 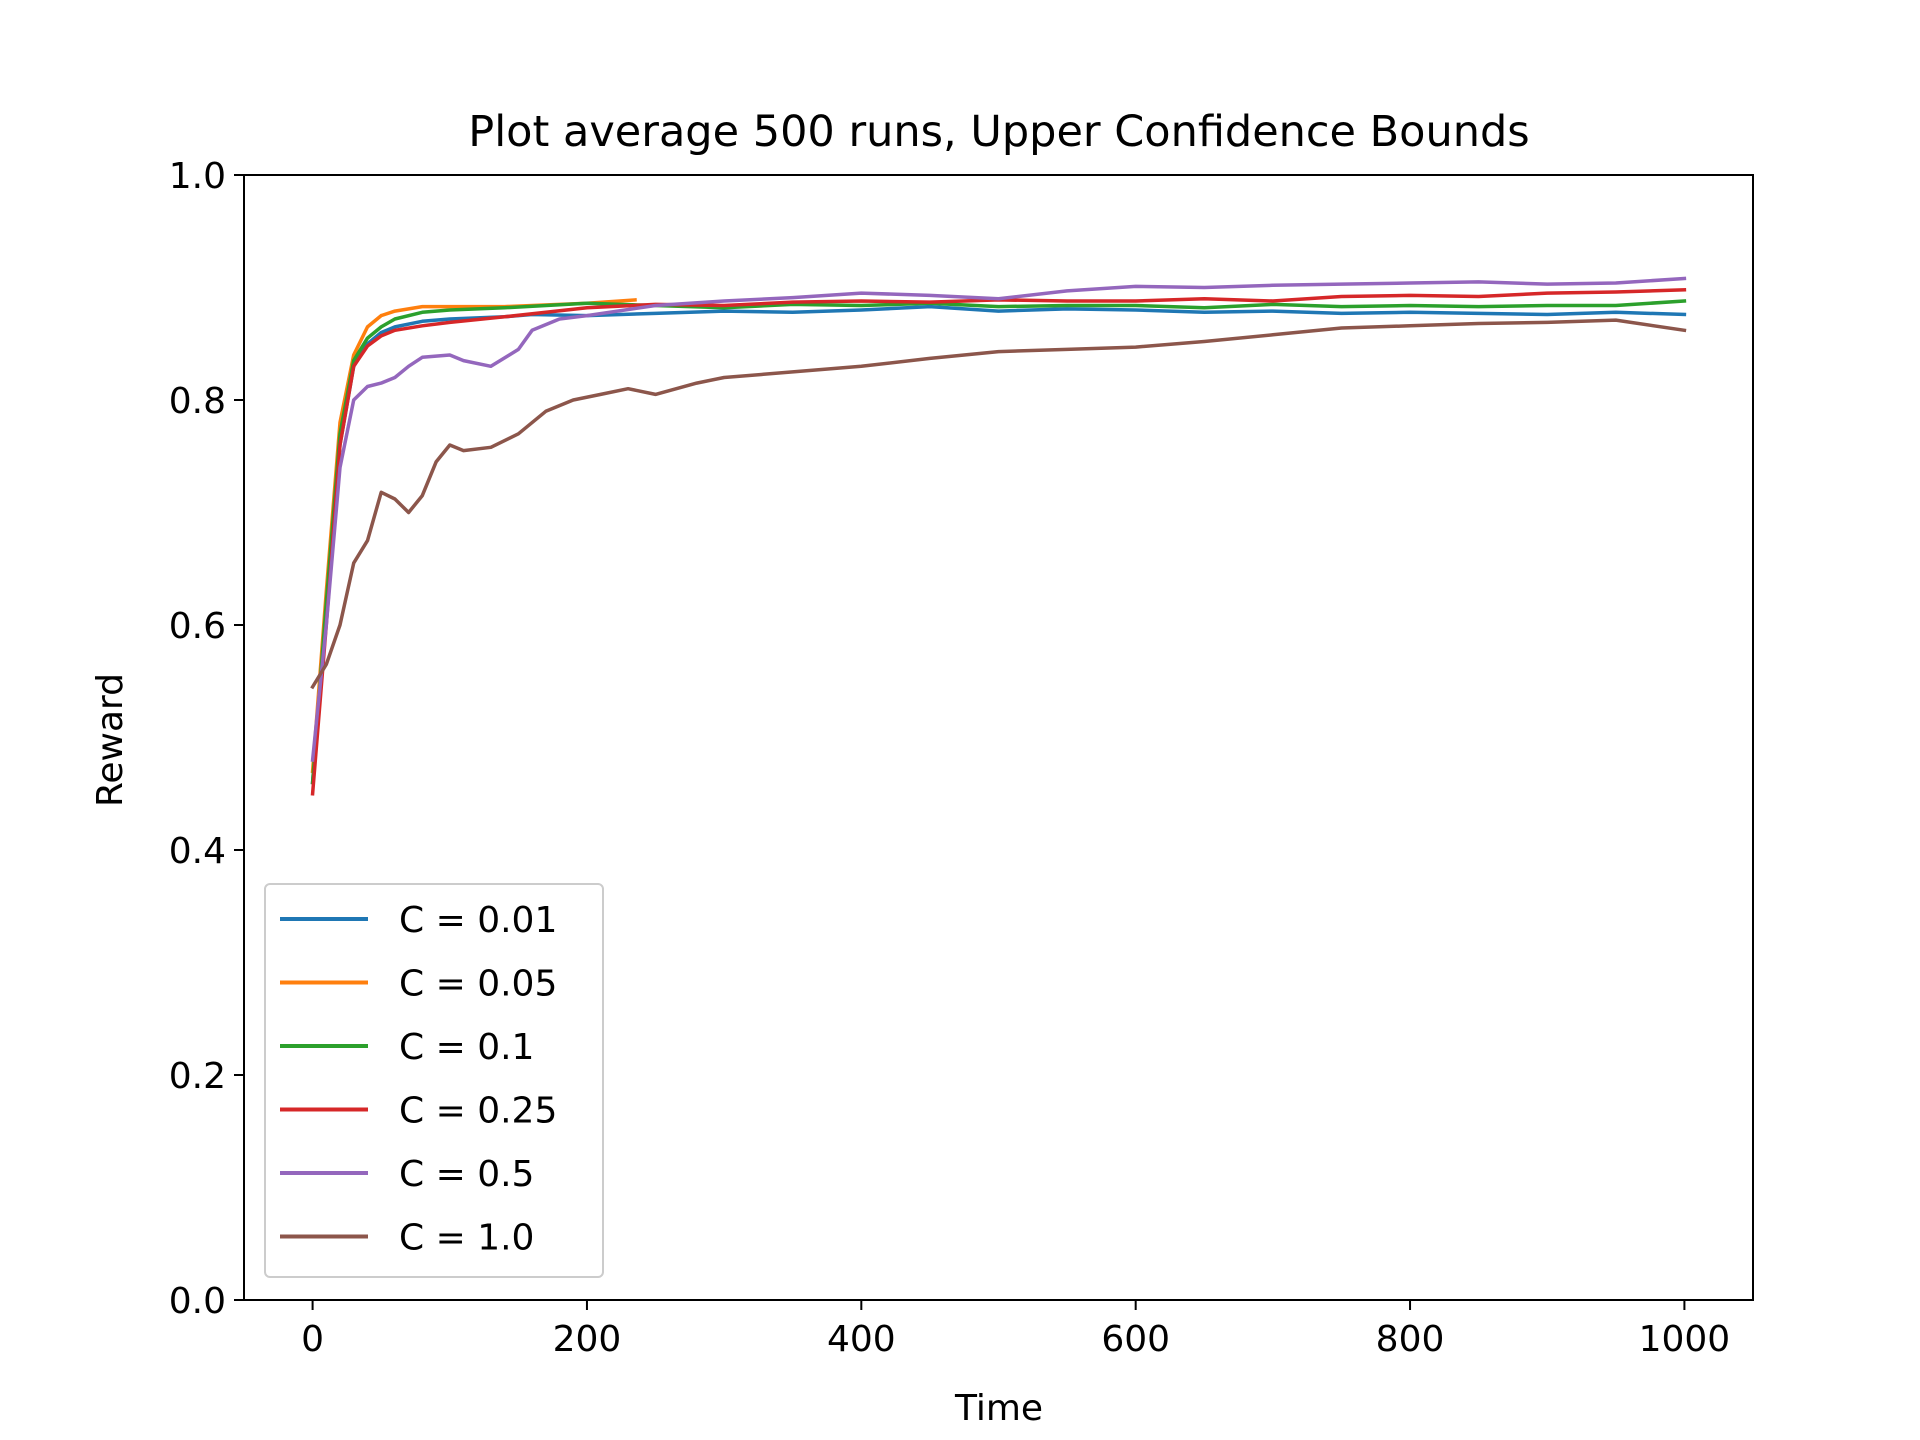 What do you see at coordinates (478, 920) in the screenshot?
I see `legend-label-0: C = 0.01` at bounding box center [478, 920].